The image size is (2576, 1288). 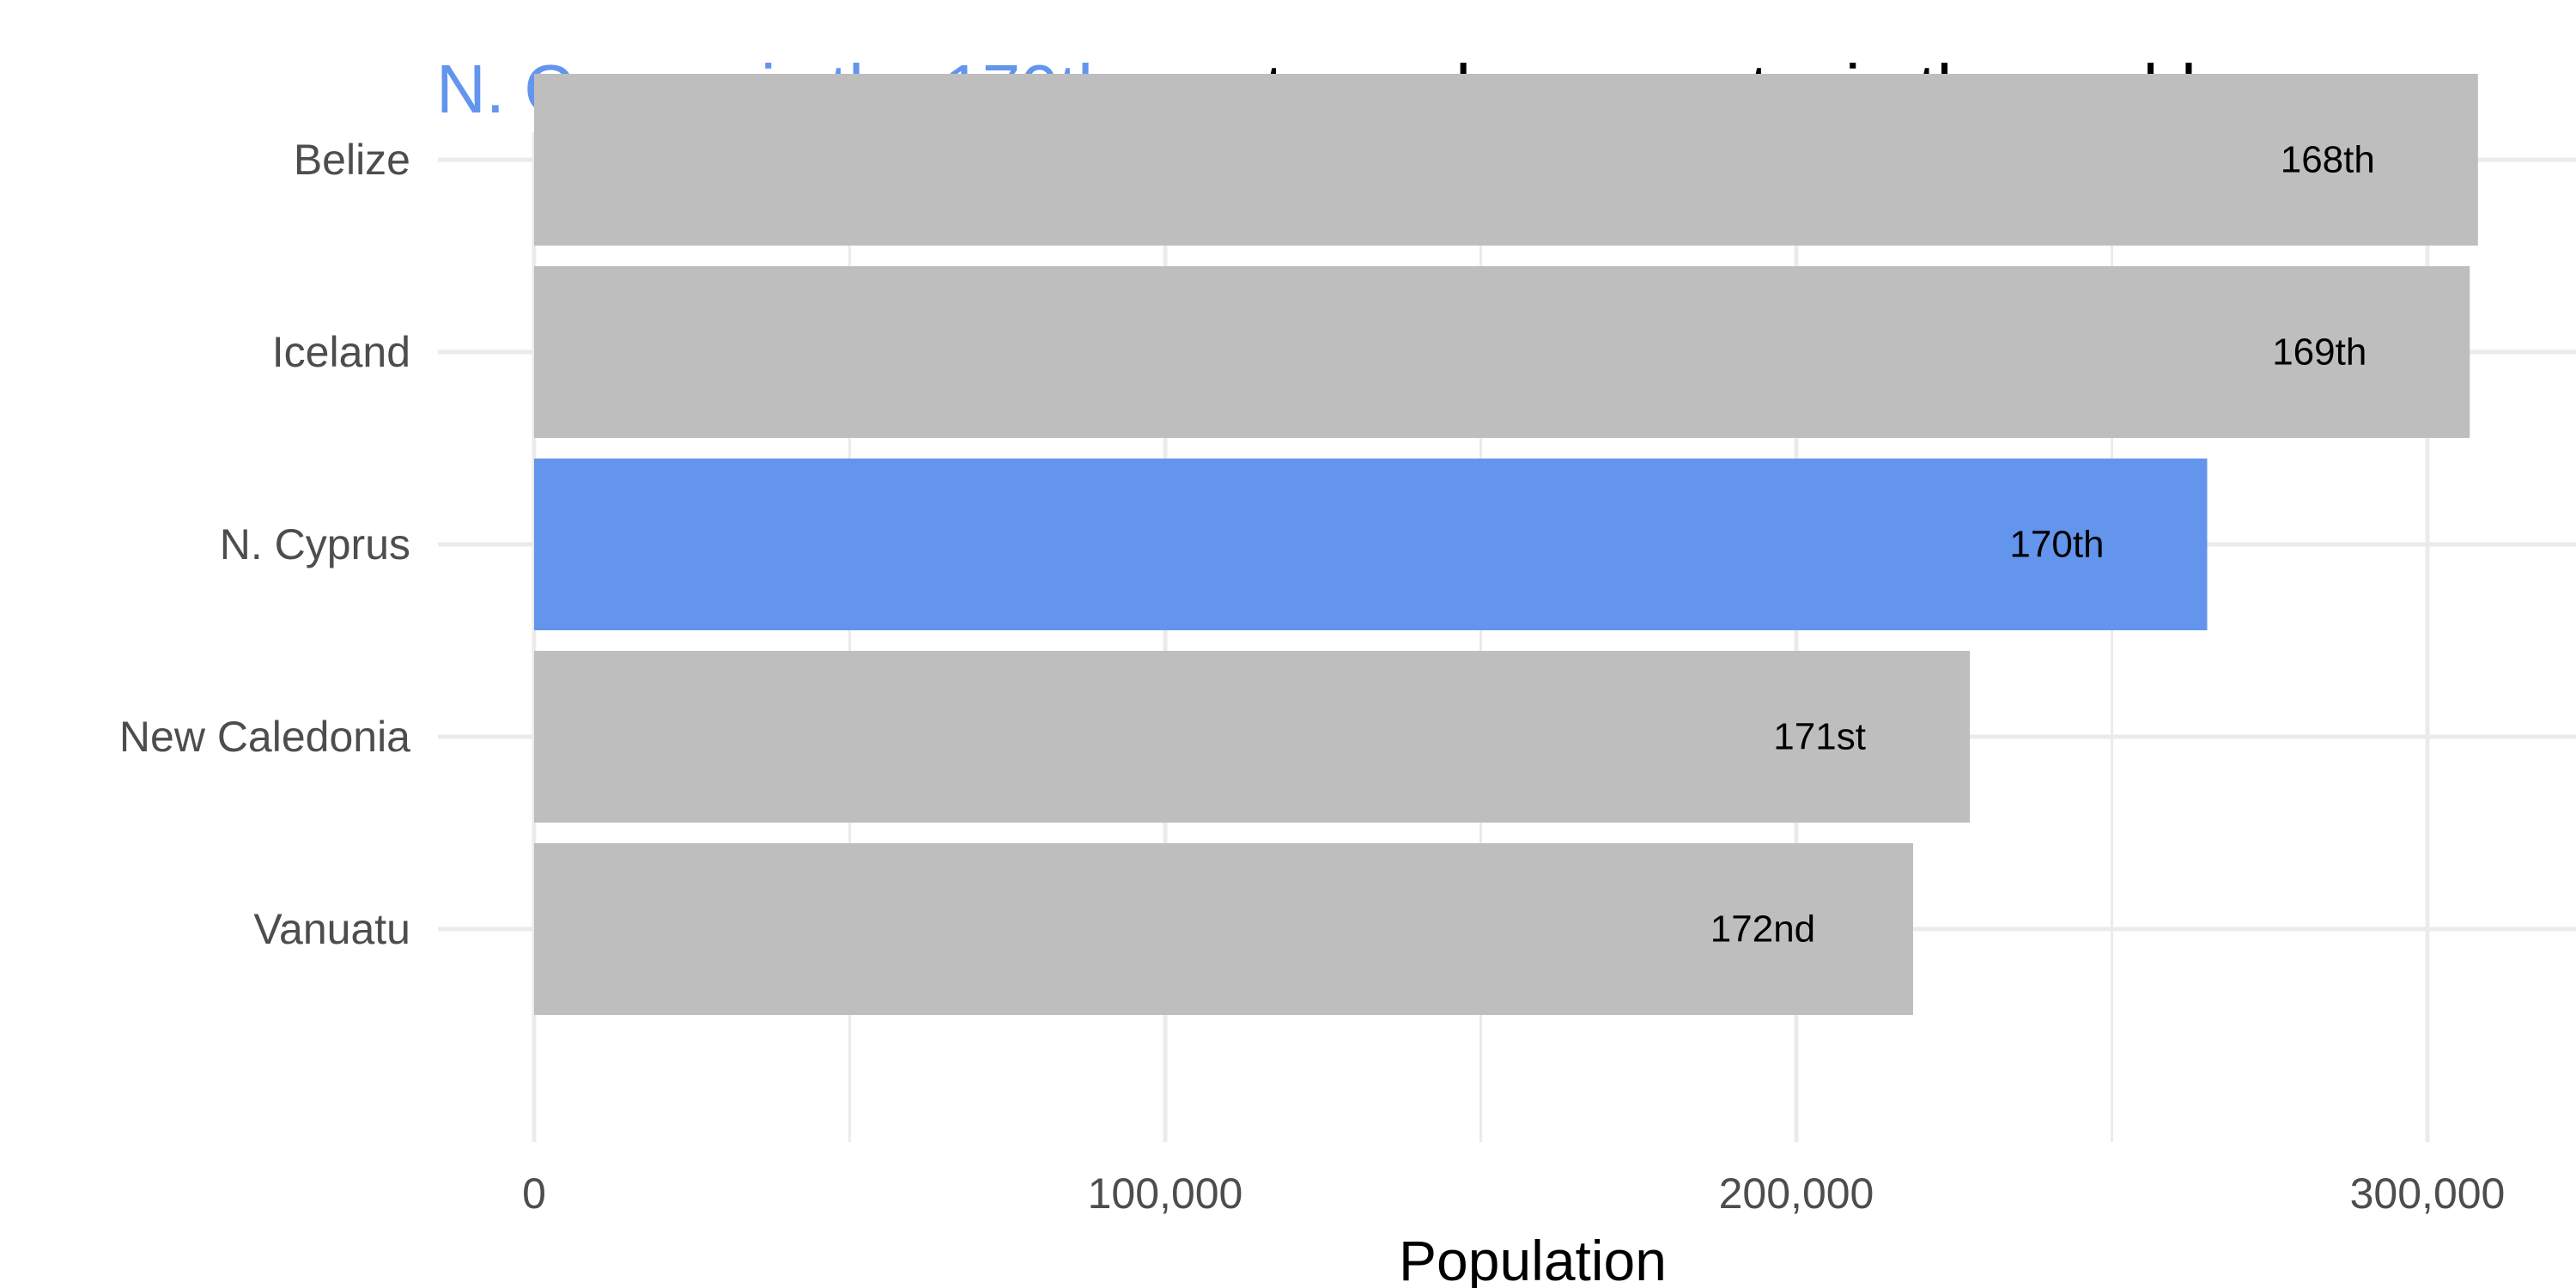 I want to click on x-tick-label: 100,000, so click(x=1166, y=1194).